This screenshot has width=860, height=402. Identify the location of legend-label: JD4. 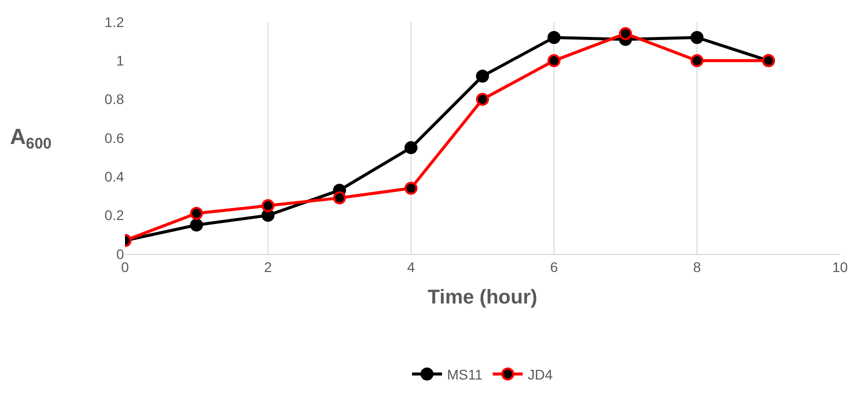
(540, 374).